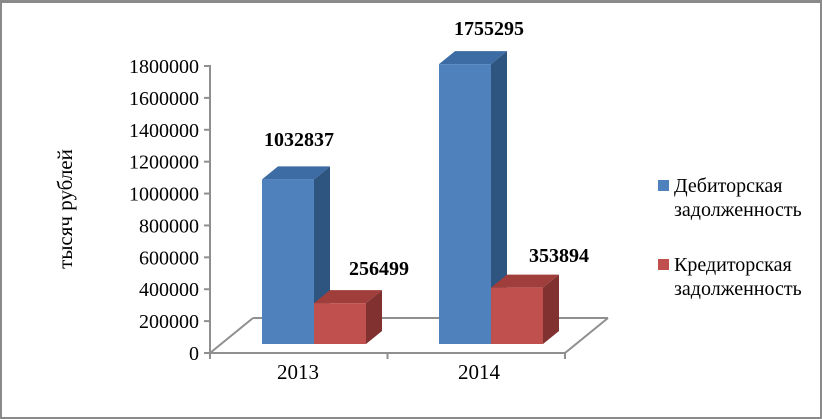 This screenshot has height=419, width=822. Describe the element at coordinates (299, 140) in the screenshot. I see `data-label: 1032837` at that location.